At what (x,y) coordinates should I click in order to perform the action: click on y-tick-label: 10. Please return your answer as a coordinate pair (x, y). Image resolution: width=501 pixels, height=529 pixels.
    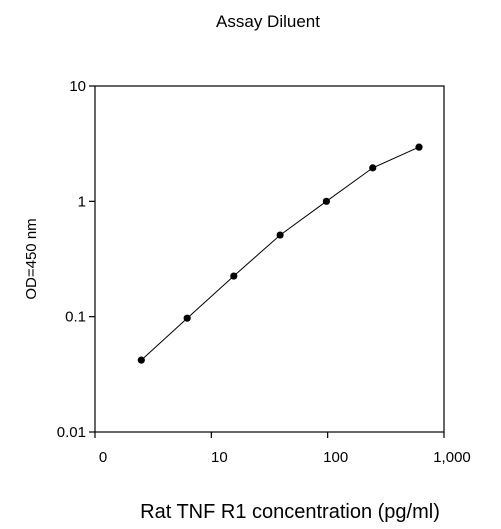
    Looking at the image, I should click on (77, 86).